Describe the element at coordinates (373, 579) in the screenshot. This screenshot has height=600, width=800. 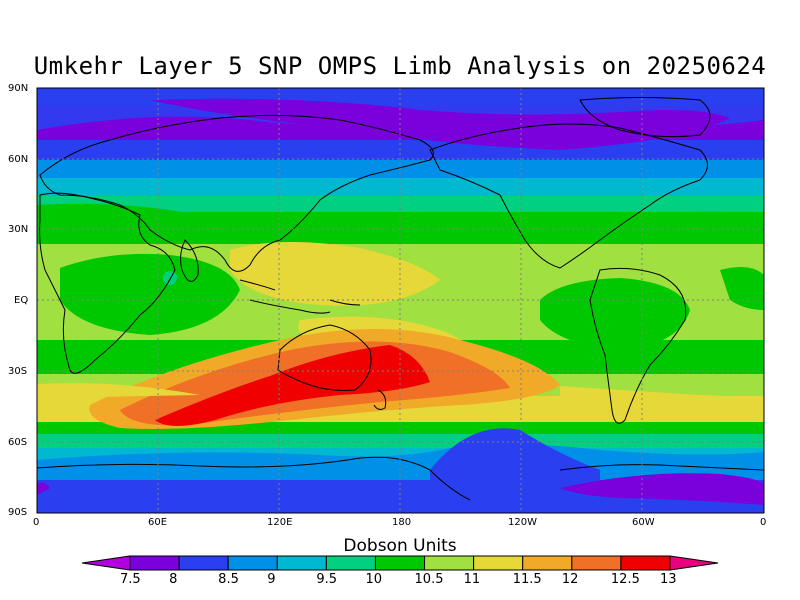
I see `colorbar-tick-label: 10` at that location.